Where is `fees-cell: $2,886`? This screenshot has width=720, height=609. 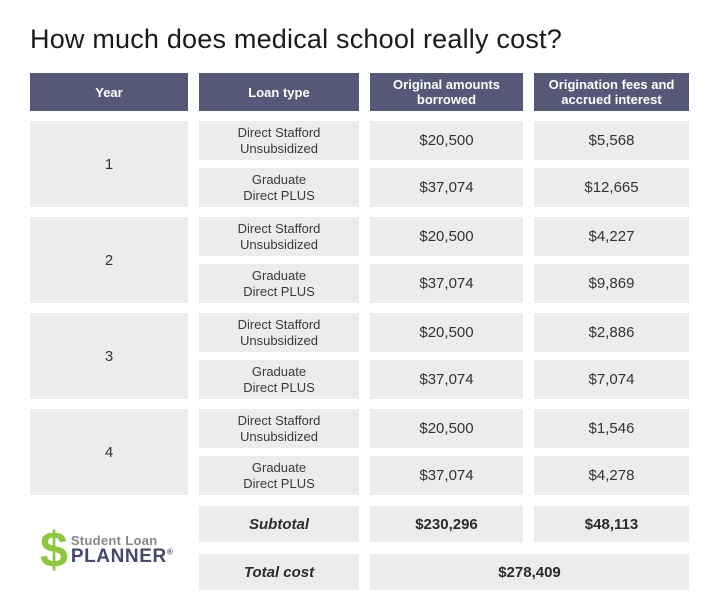
fees-cell: $2,886 is located at coordinates (611, 332).